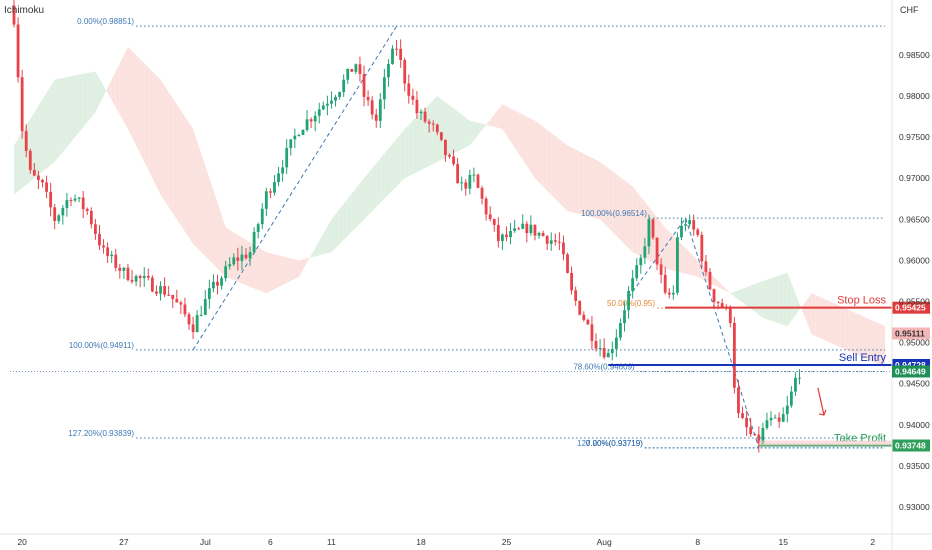 The height and width of the screenshot is (550, 932). I want to click on time-tick-label: Jul, so click(205, 542).